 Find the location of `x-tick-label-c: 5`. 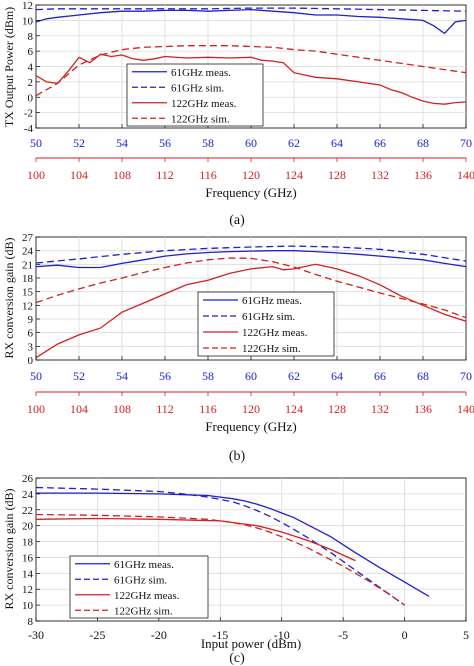

x-tick-label-c: 5 is located at coordinates (466, 635).